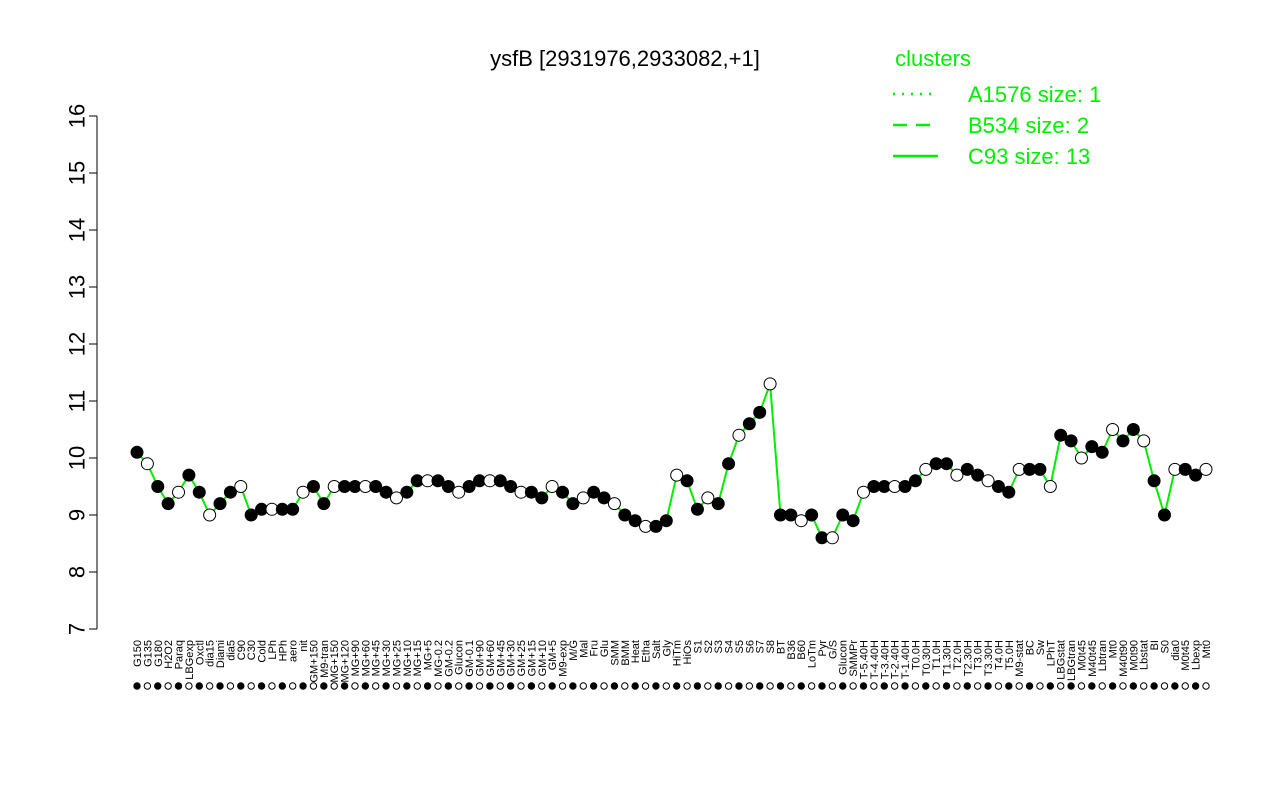 Image resolution: width=1280 pixels, height=800 pixels. Describe the element at coordinates (314, 661) in the screenshot. I see `x-tick-label: GM+150` at that location.